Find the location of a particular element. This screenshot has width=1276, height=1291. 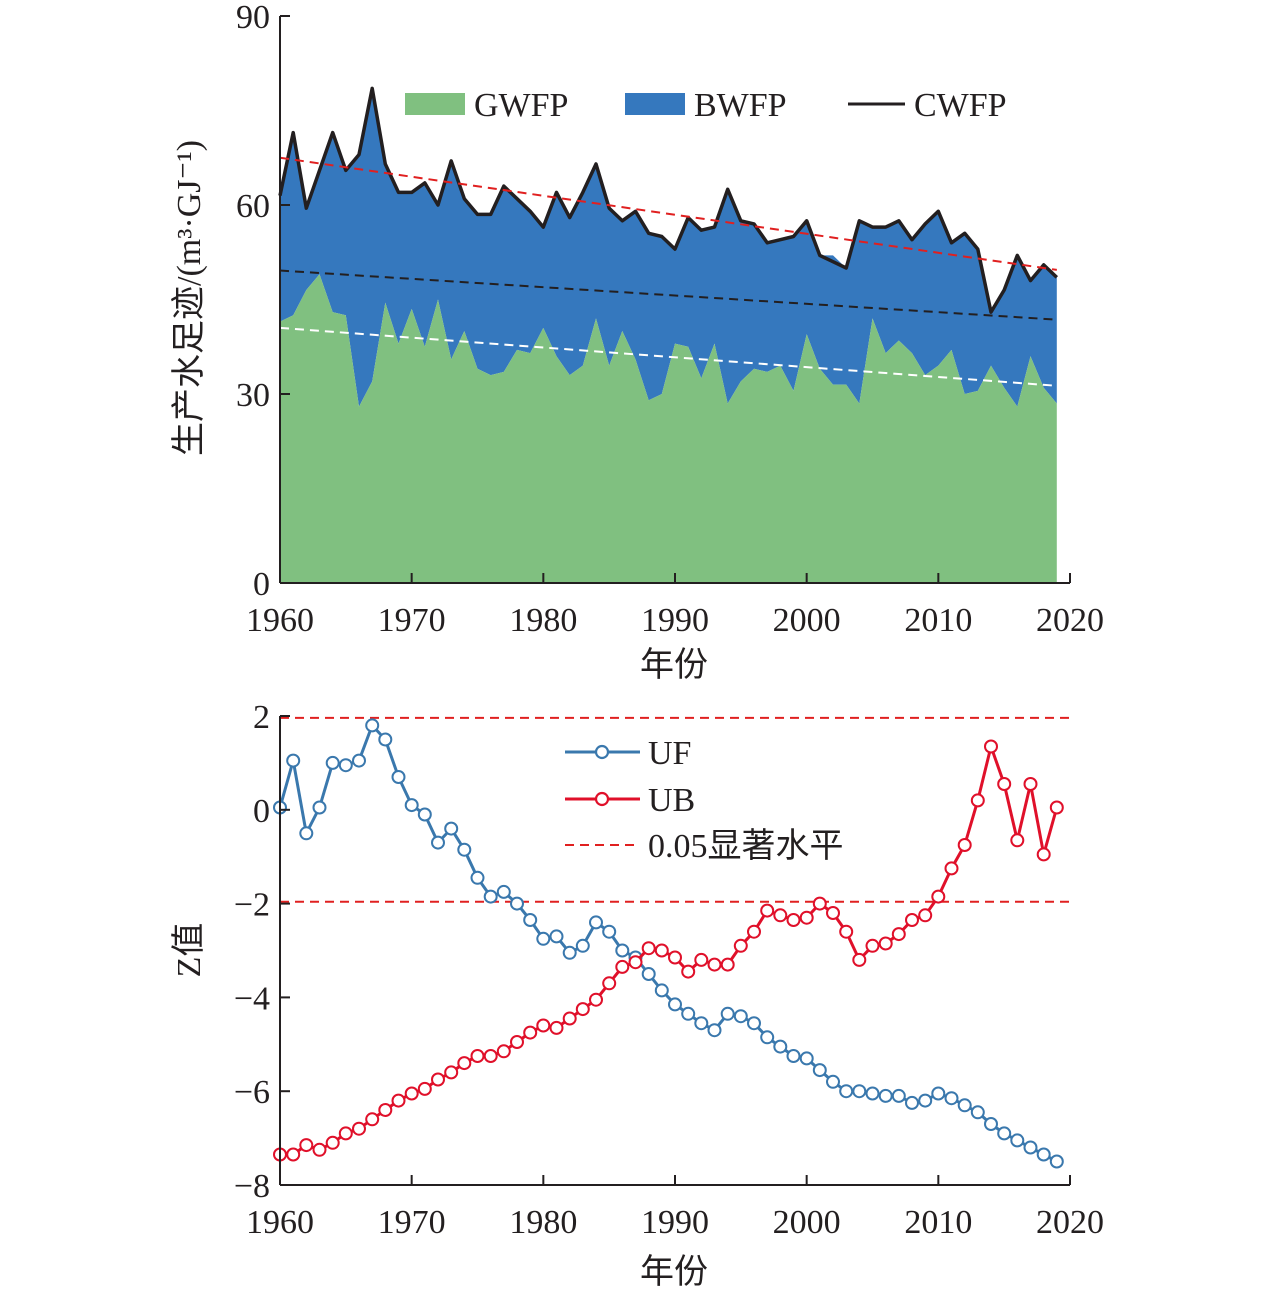

legend-label-significance: 0.05显著水平 is located at coordinates (746, 846).